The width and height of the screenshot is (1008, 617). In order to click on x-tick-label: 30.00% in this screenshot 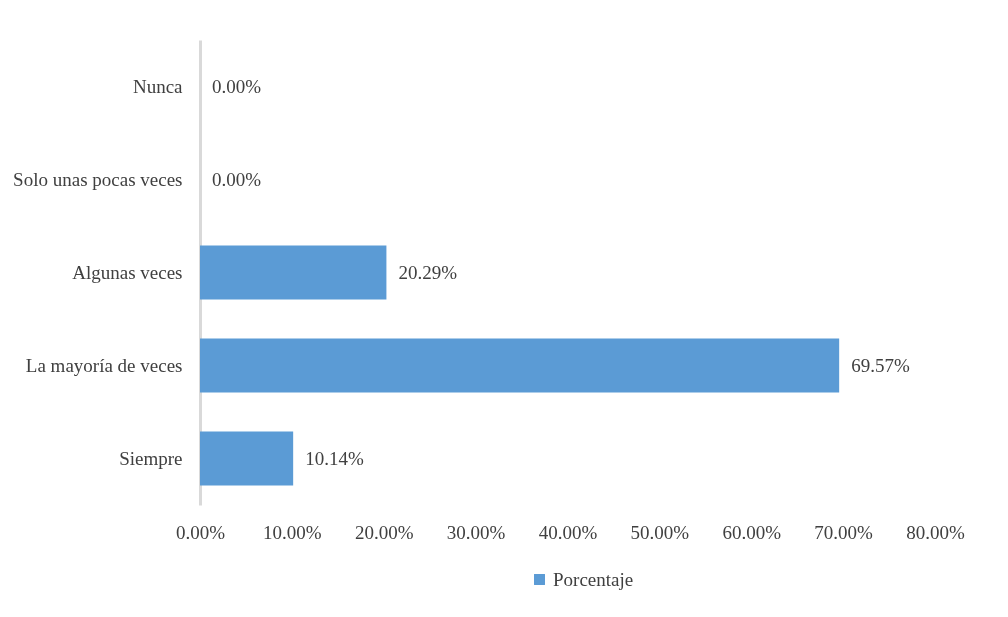, I will do `click(476, 532)`.